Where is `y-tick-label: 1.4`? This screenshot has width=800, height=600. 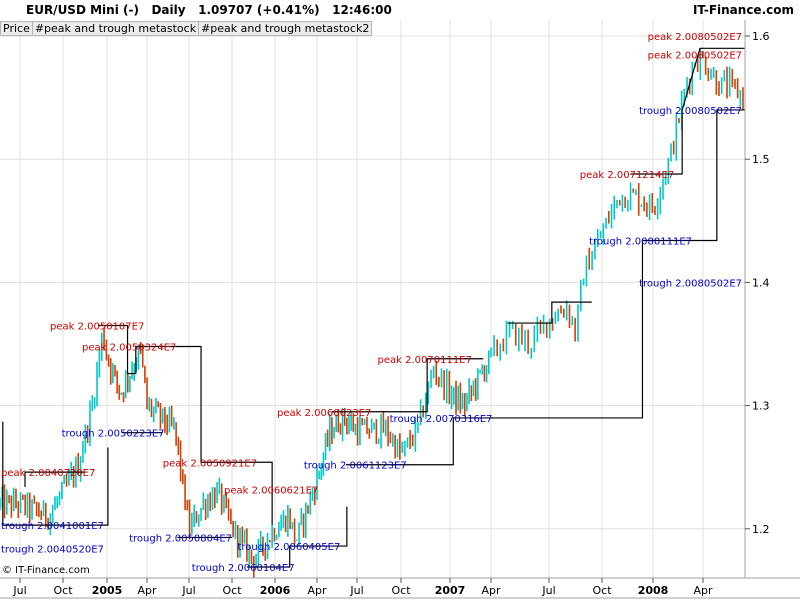 y-tick-label: 1.4 is located at coordinates (761, 282).